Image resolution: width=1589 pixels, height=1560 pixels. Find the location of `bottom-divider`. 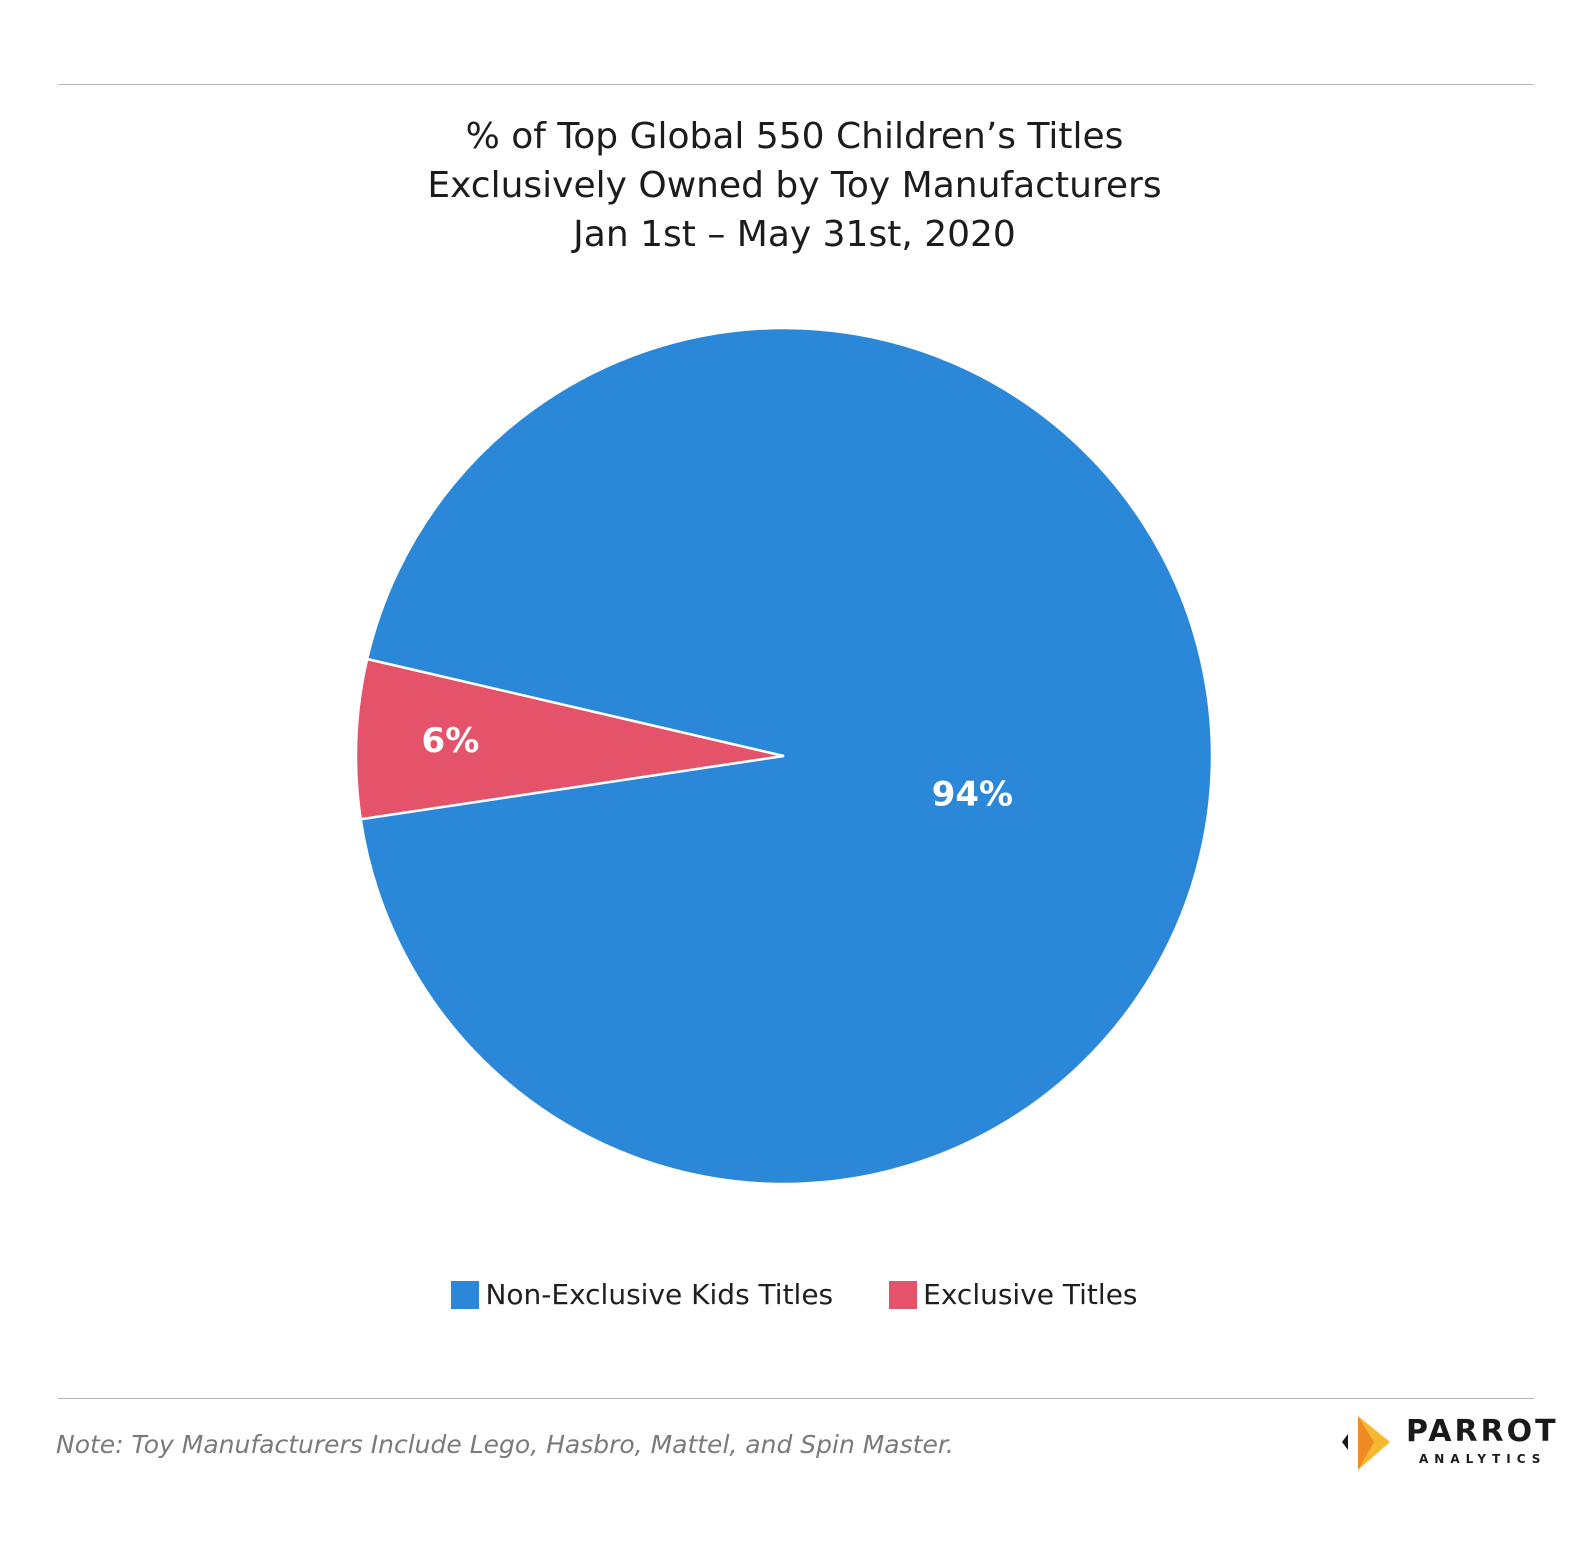

bottom-divider is located at coordinates (796, 1398).